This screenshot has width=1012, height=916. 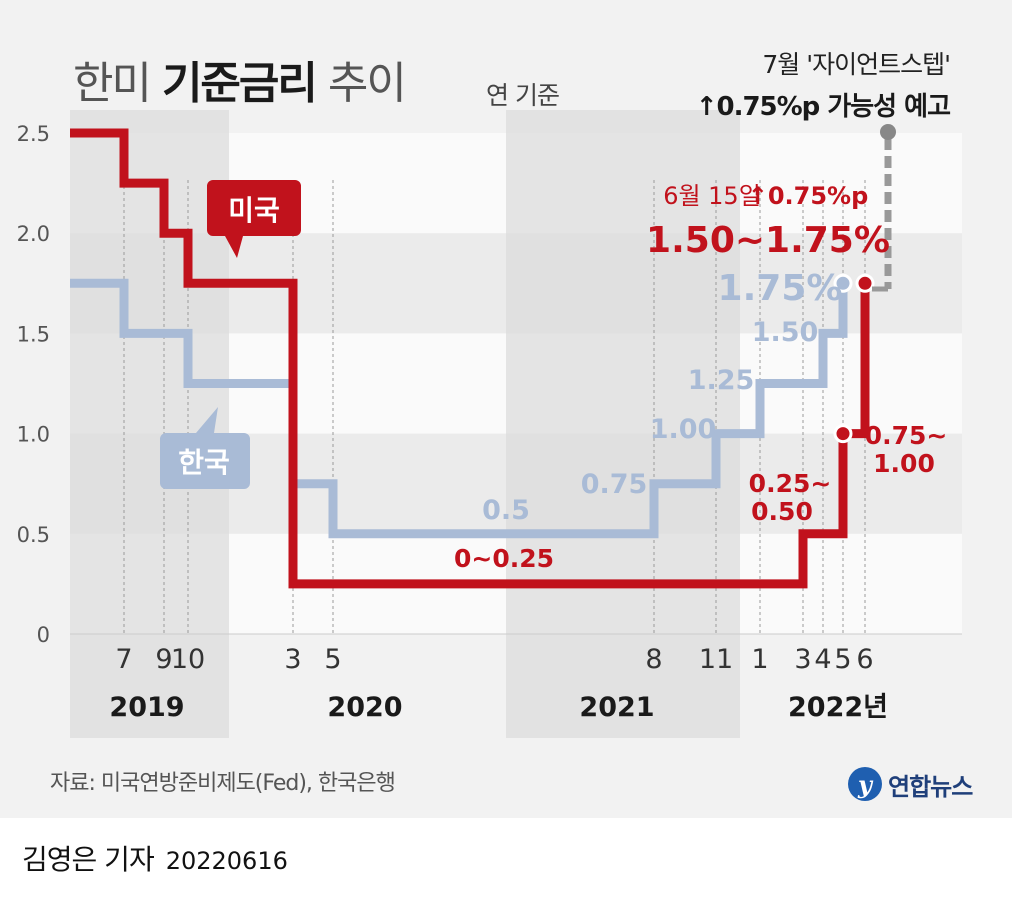 What do you see at coordinates (33, 234) in the screenshot?
I see `y-tick-label: 2.0` at bounding box center [33, 234].